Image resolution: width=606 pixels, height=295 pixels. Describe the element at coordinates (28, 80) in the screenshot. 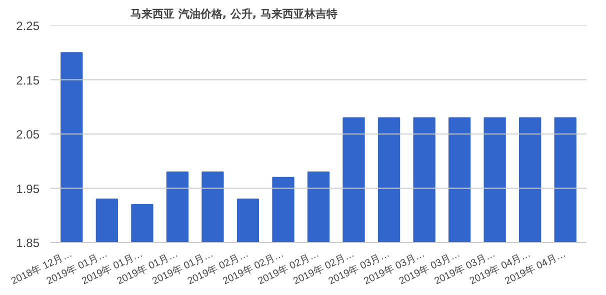

I see `y-tick-label: 2.15` at that location.